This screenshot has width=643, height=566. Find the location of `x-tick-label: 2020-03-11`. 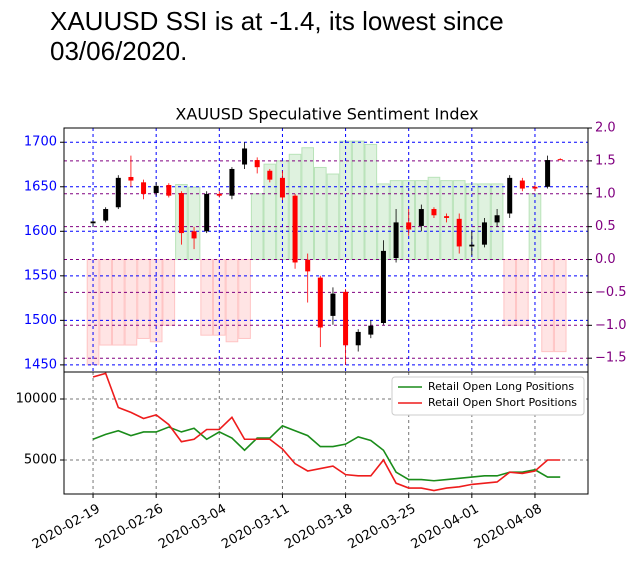

x-tick-label: 2020-03-11 is located at coordinates (255, 527).